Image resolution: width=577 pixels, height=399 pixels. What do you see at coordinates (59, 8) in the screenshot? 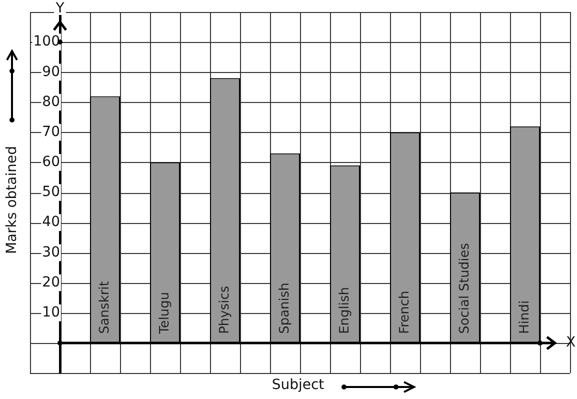
I see `annotation: Y` at bounding box center [59, 8].